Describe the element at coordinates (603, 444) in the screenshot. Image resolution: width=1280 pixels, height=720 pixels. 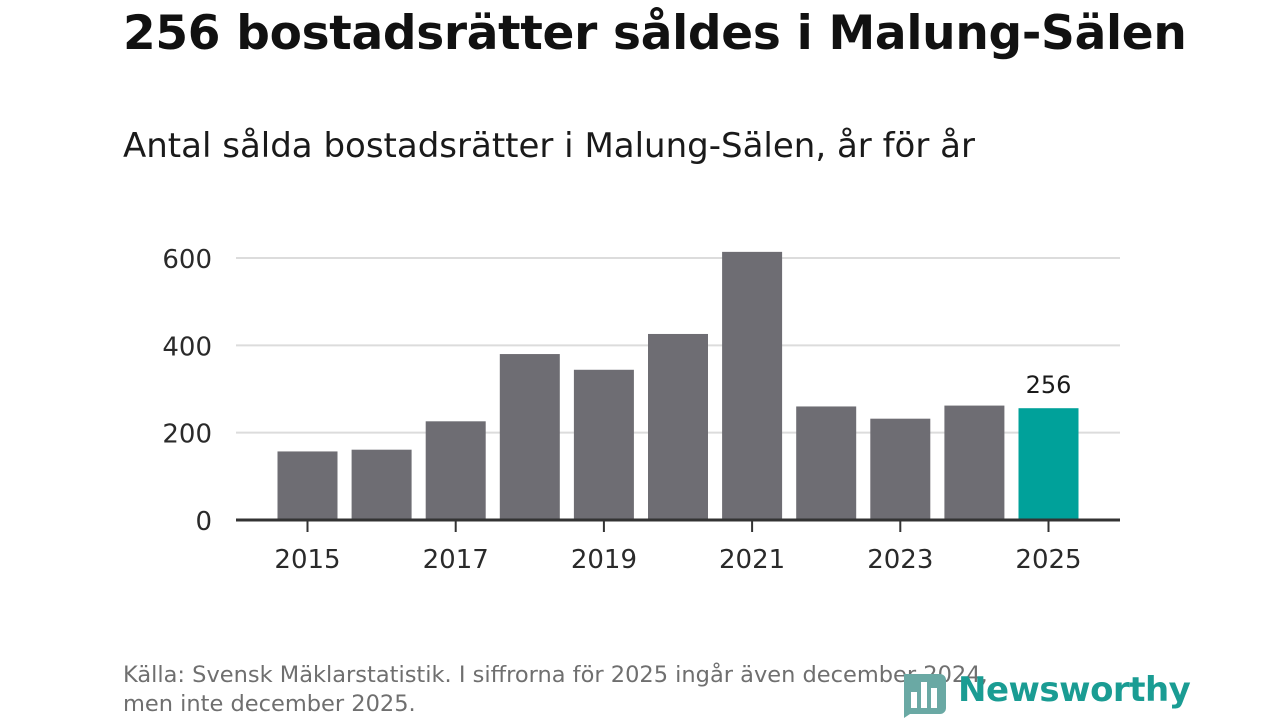
I see `bar-2019` at that location.